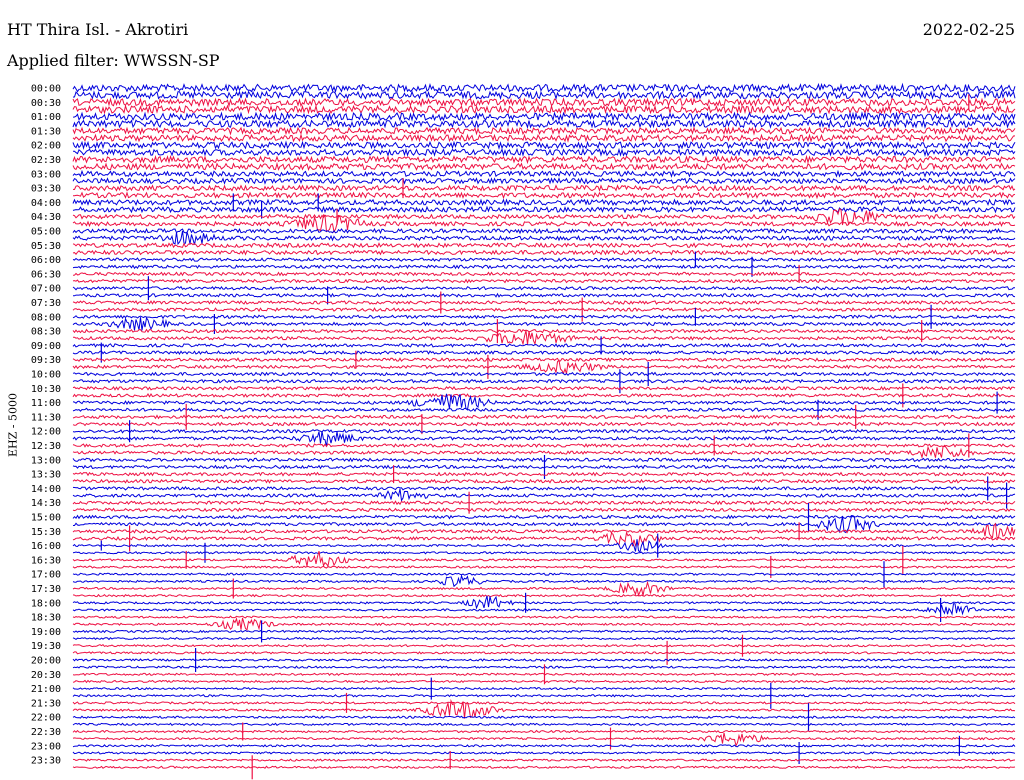 This screenshot has width=1024, height=780. What do you see at coordinates (46, 718) in the screenshot?
I see `tick-label: 22:00` at bounding box center [46, 718].